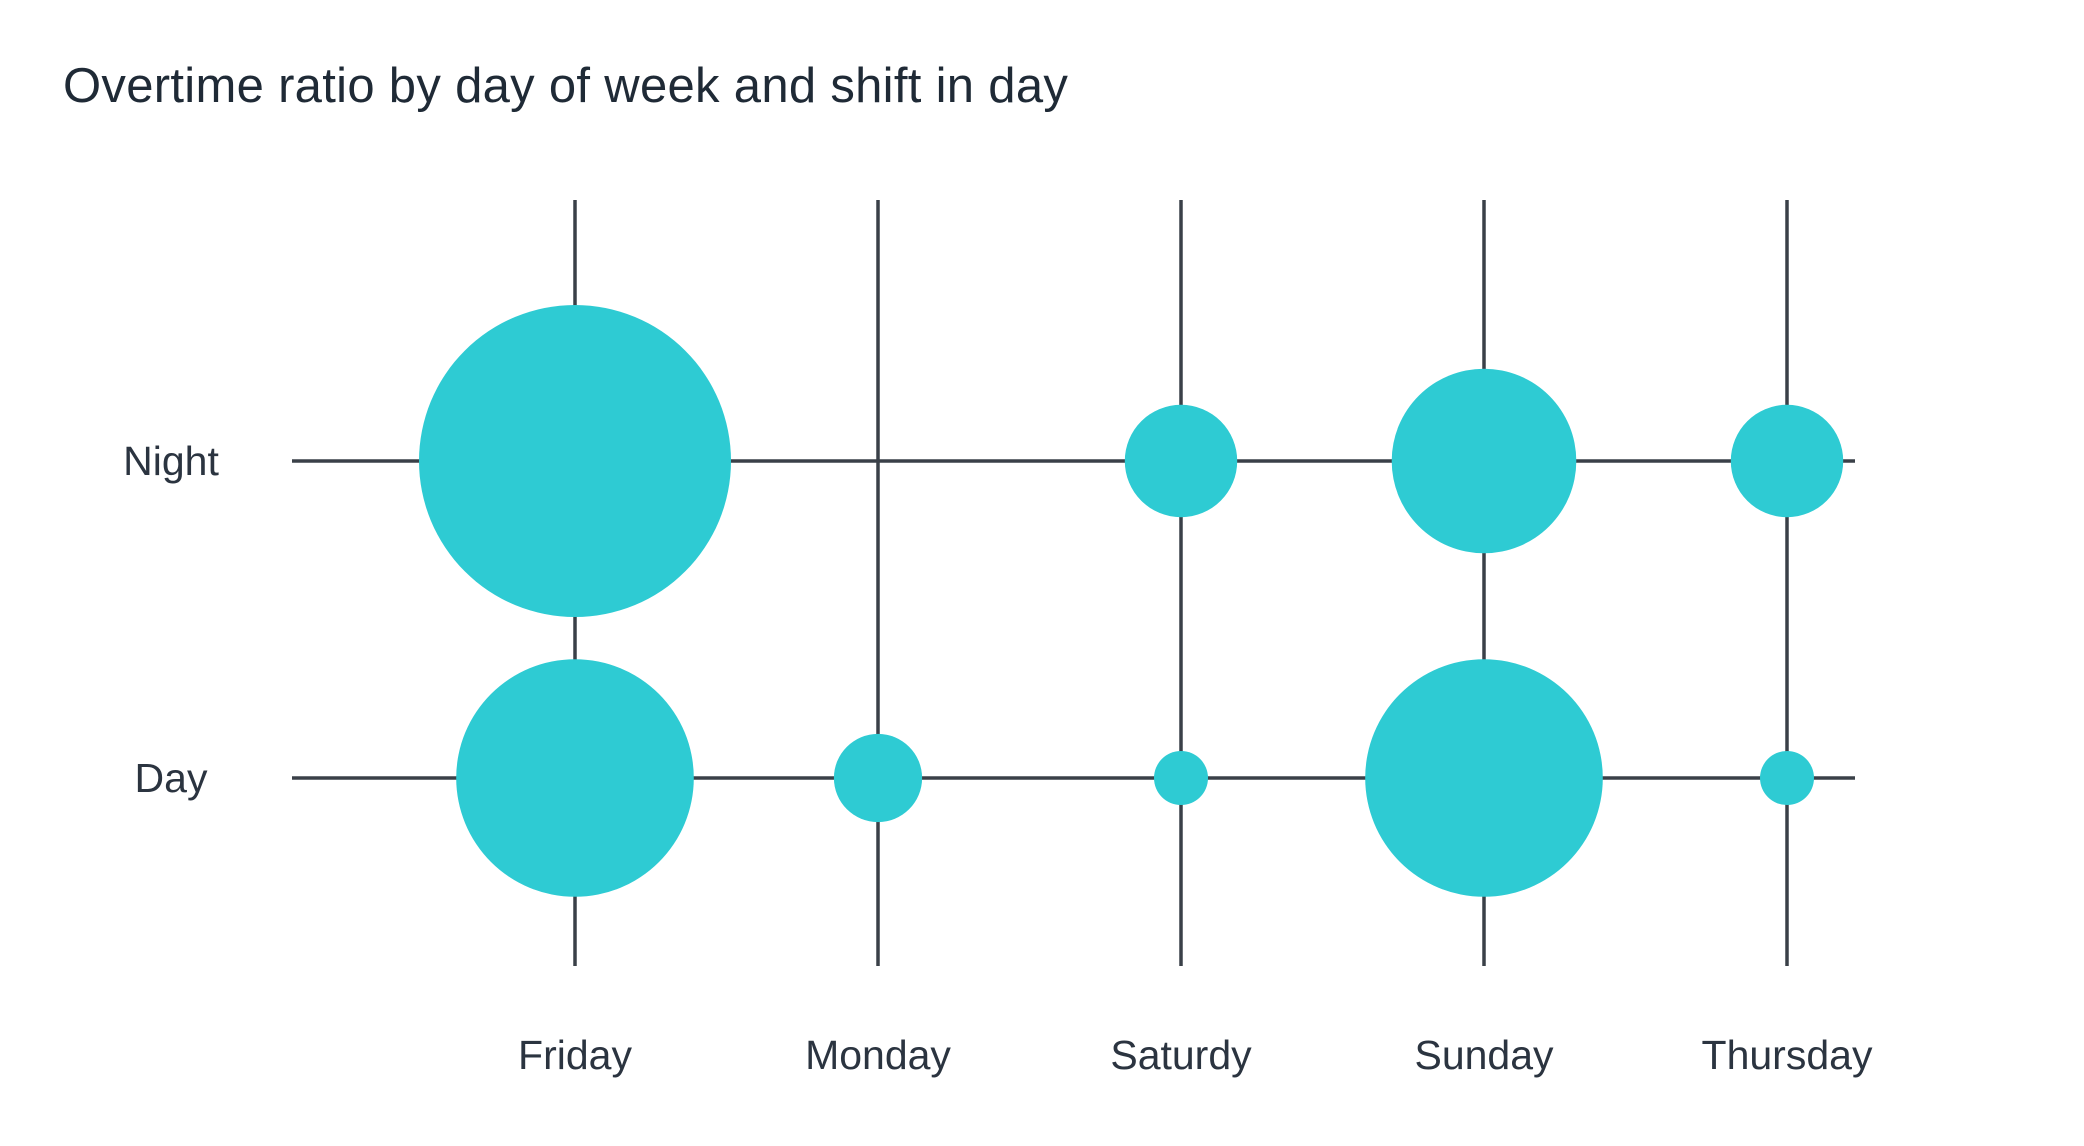  What do you see at coordinates (575, 1055) in the screenshot?
I see `x-tick-label-friday: Friday` at bounding box center [575, 1055].